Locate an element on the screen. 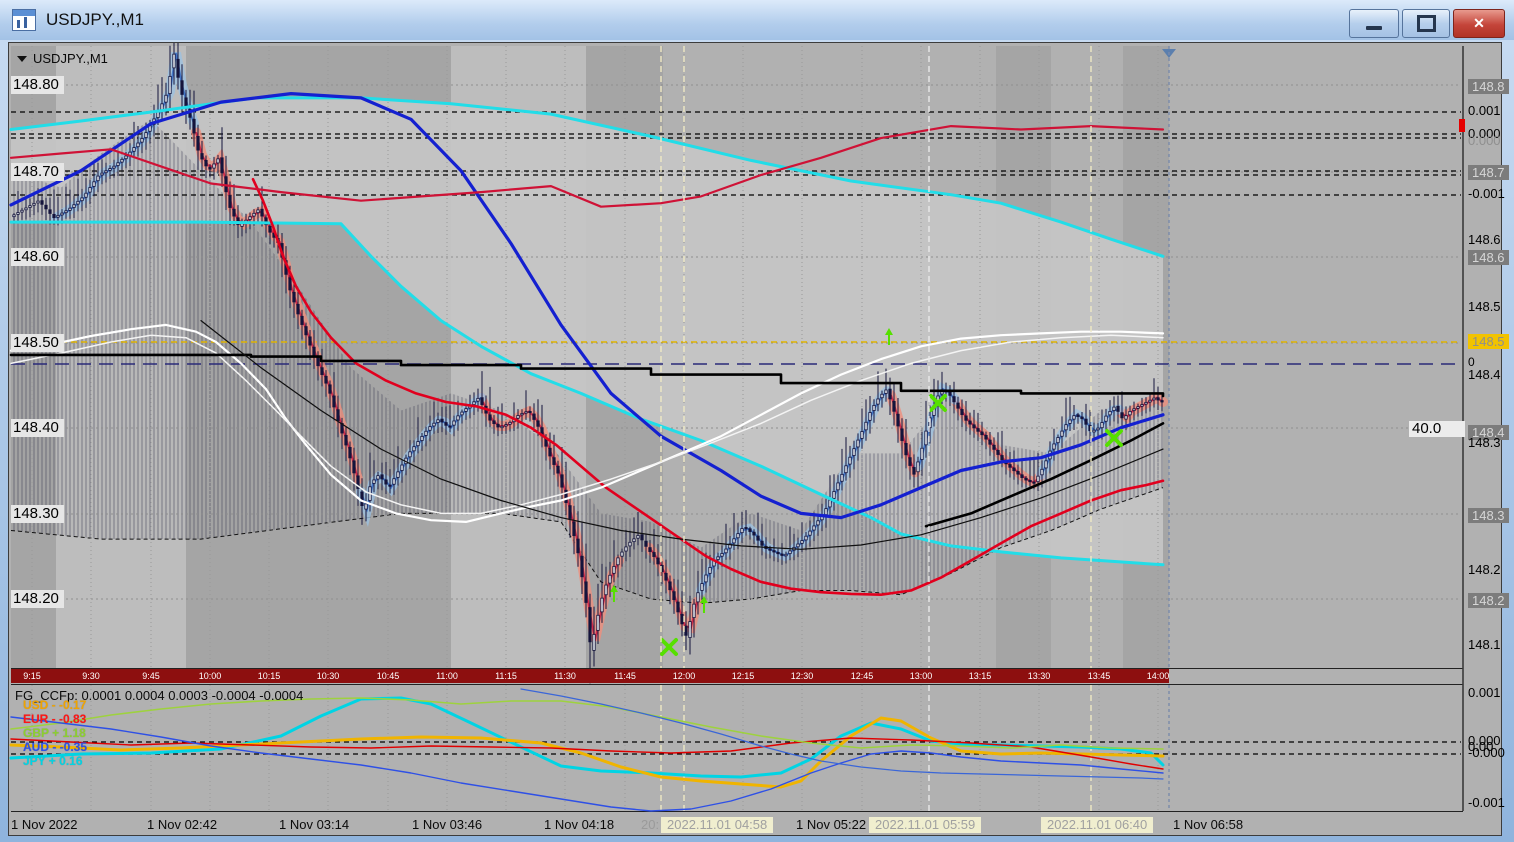 Image resolution: width=1514 pixels, height=842 pixels. axis-price-label: 148.7 is located at coordinates (1488, 172).